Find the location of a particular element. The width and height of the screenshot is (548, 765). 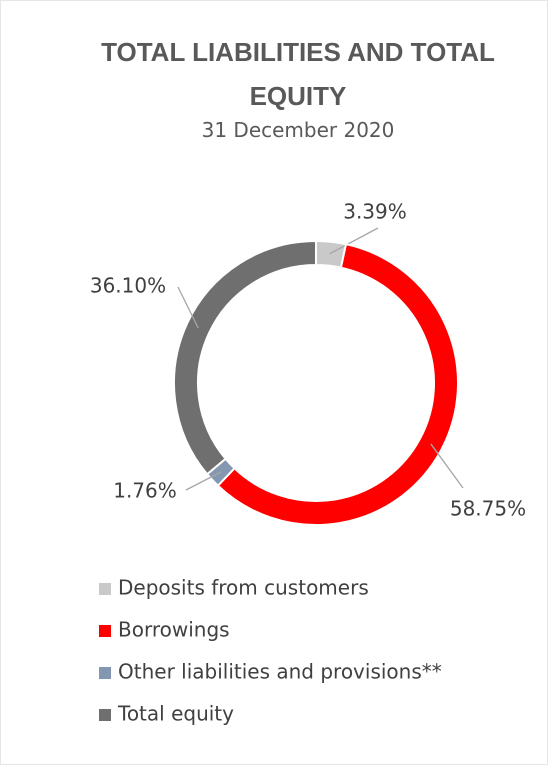

data-label: 3.39% is located at coordinates (375, 212).